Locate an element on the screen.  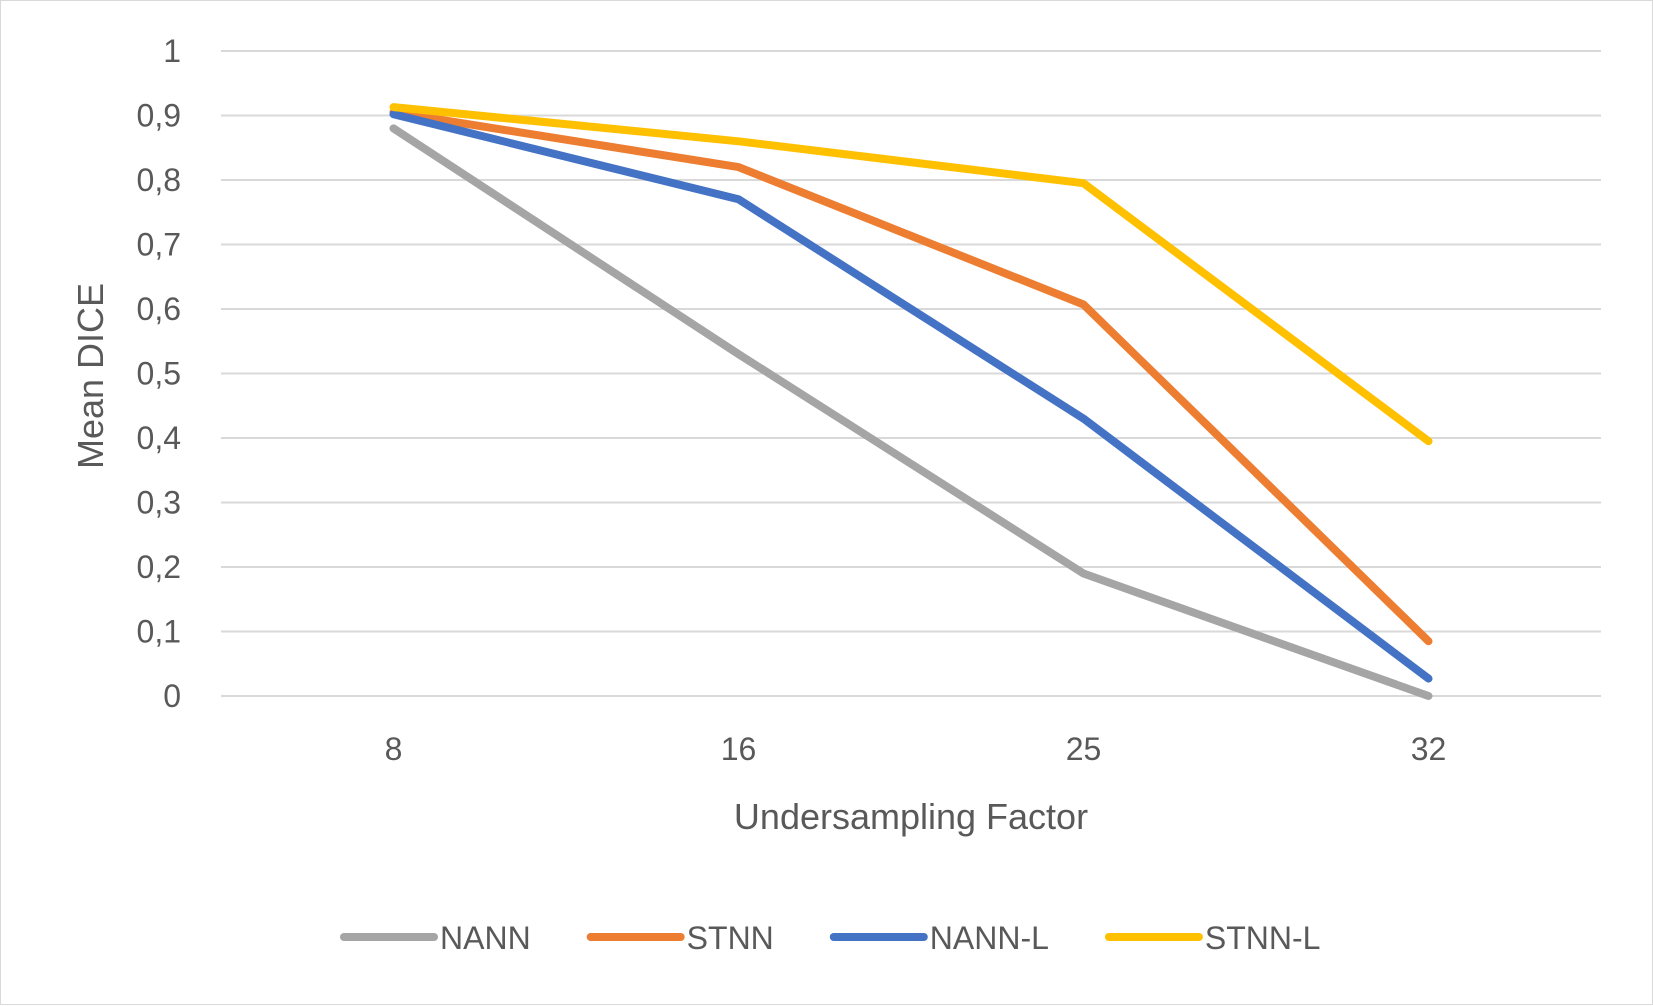
legend-item-stnn: STNN is located at coordinates (680, 938).